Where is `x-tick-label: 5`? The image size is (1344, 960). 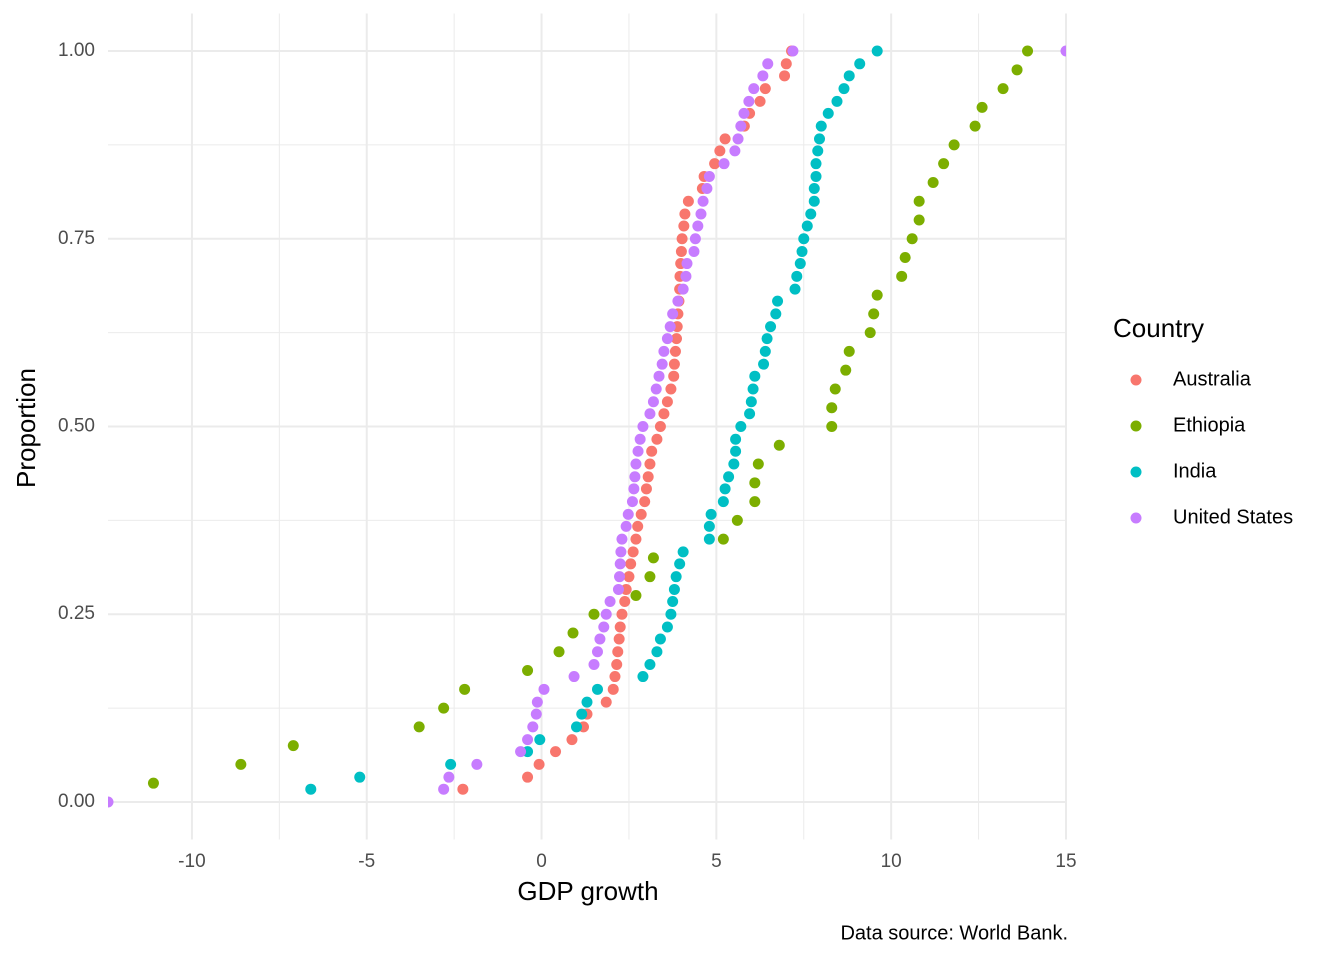 x-tick-label: 5 is located at coordinates (716, 861).